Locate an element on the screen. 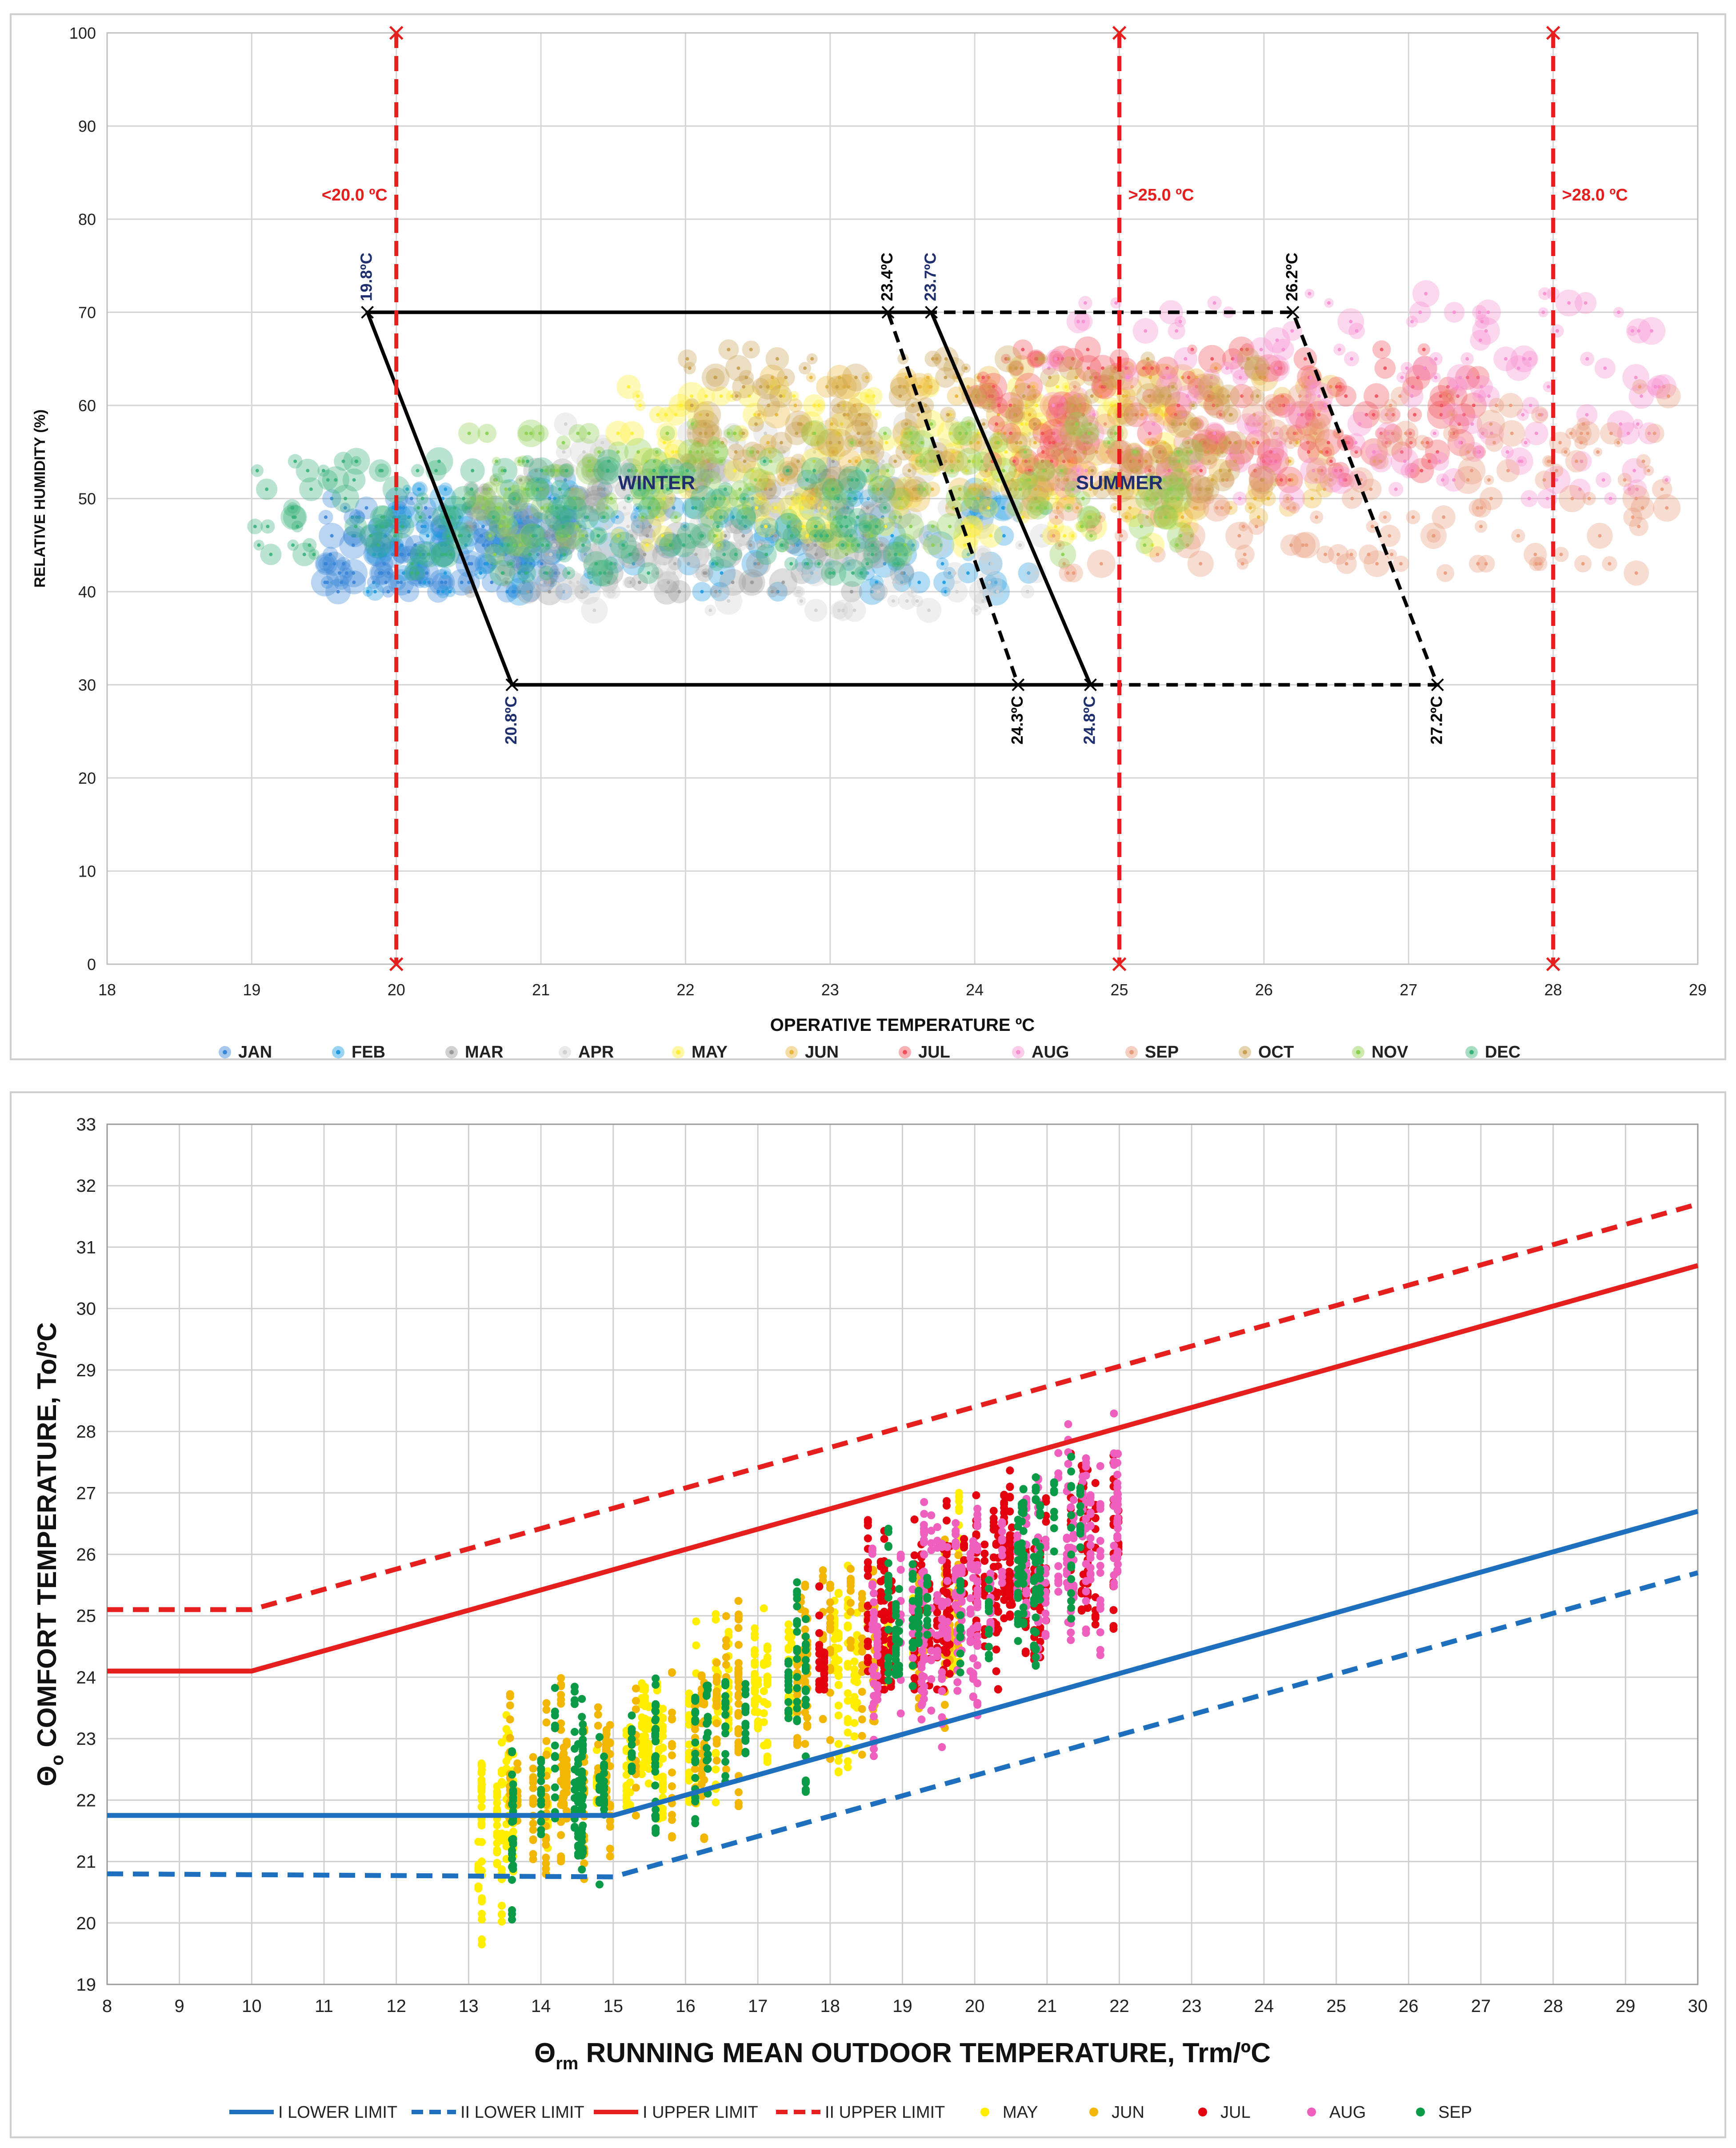  x-tick-label: 17 is located at coordinates (758, 2006).